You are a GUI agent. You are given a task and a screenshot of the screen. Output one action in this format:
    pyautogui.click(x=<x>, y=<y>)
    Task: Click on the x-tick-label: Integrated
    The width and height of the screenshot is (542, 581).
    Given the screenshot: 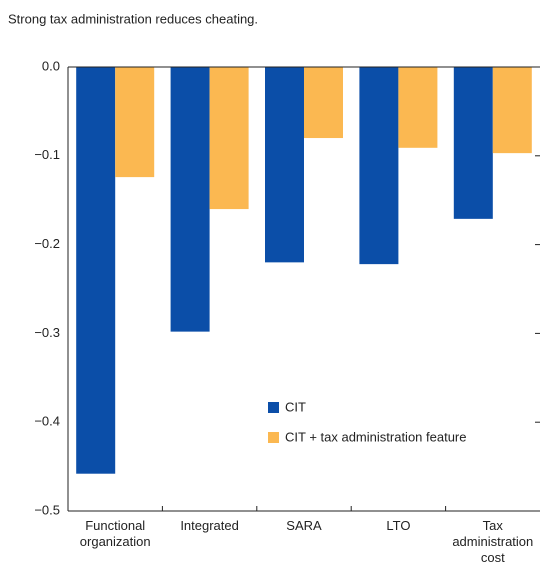 What is the action you would take?
    pyautogui.click(x=209, y=525)
    